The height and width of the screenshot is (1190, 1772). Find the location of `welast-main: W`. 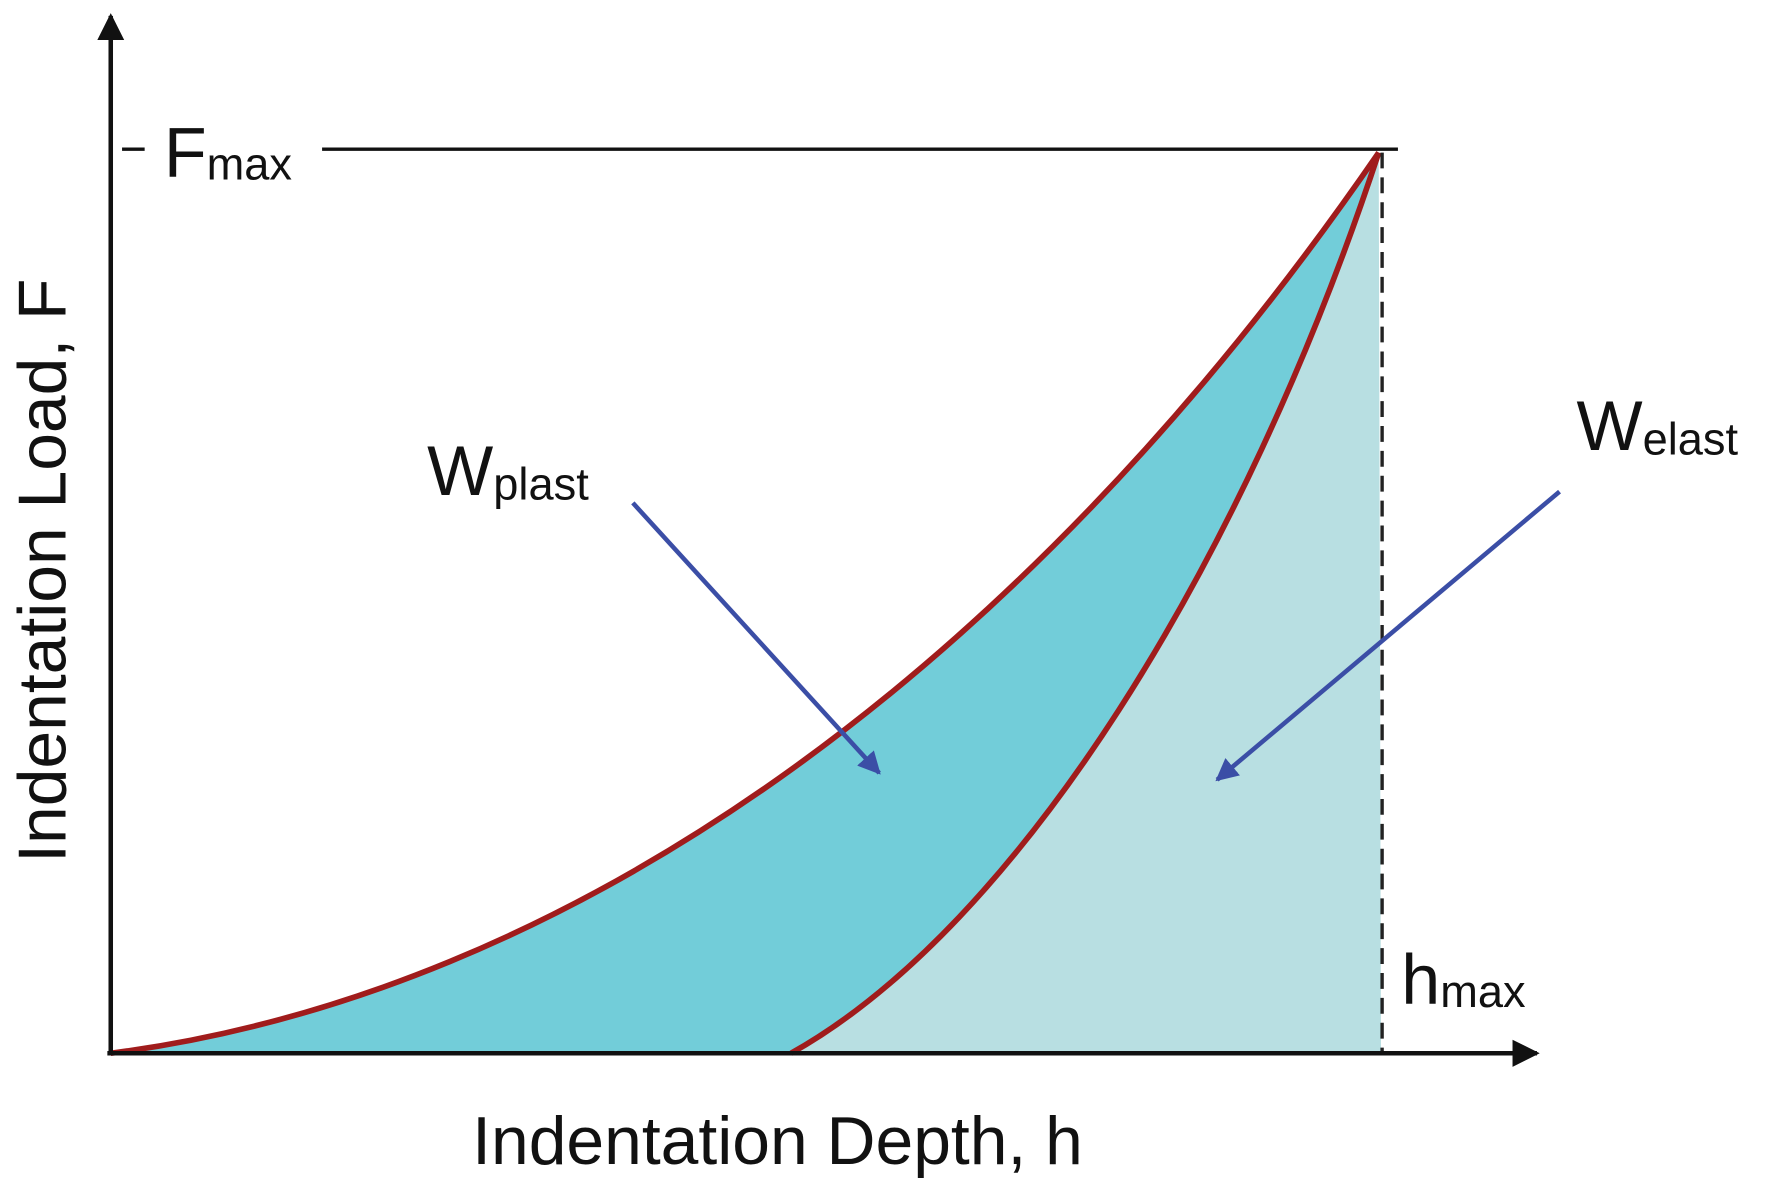

welast-main: W is located at coordinates (1609, 426).